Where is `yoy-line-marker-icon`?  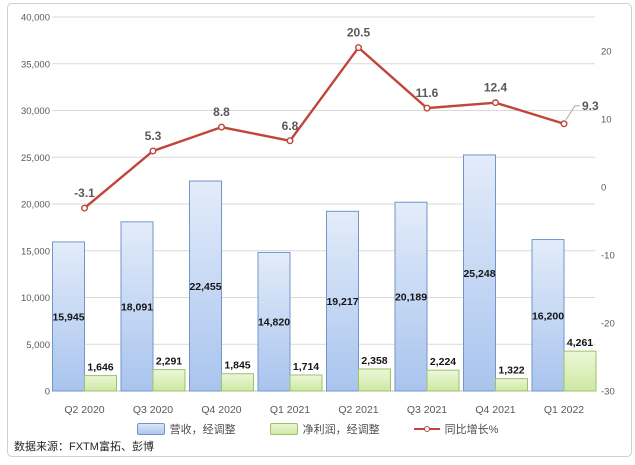 yoy-line-marker-icon is located at coordinates (426, 429).